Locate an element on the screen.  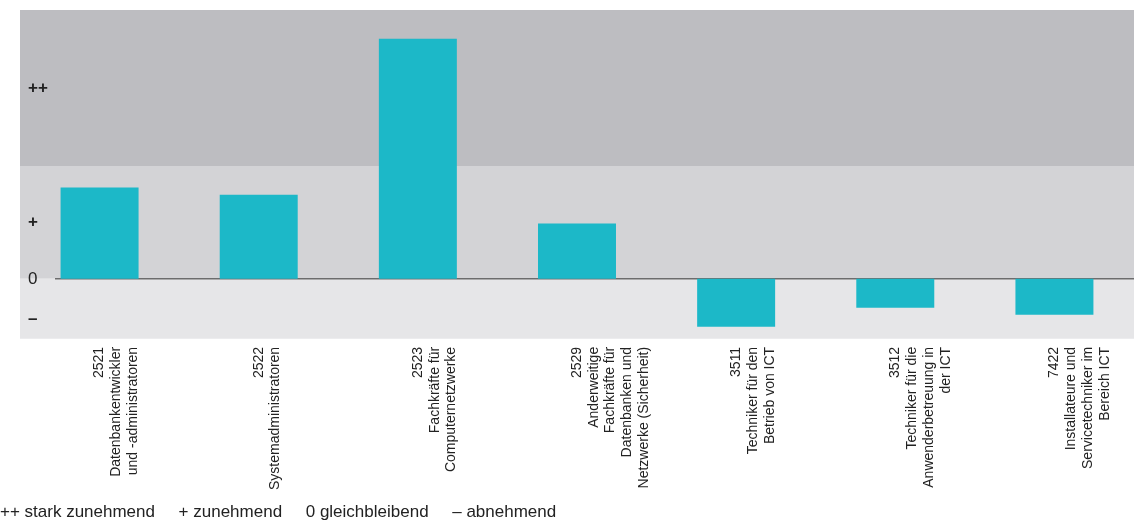
x-tick-label: 2523 Fachkräfte für Computernetzwerke is located at coordinates (433, 409).